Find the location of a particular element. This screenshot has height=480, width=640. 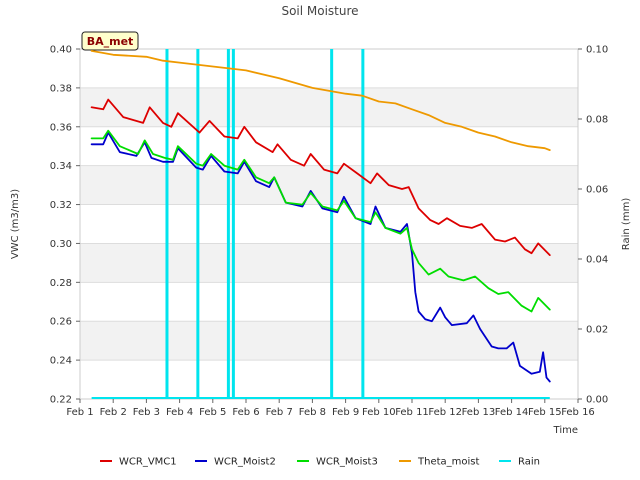

x-tick-label: Feb 14 is located at coordinates (512, 412).